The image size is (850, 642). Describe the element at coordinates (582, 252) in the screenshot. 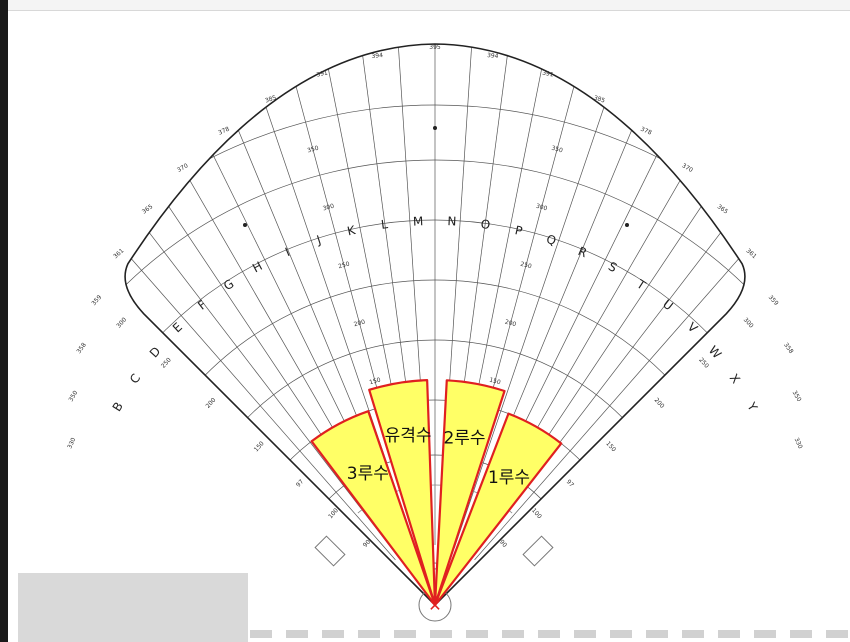

I see `zone-letter: R` at that location.